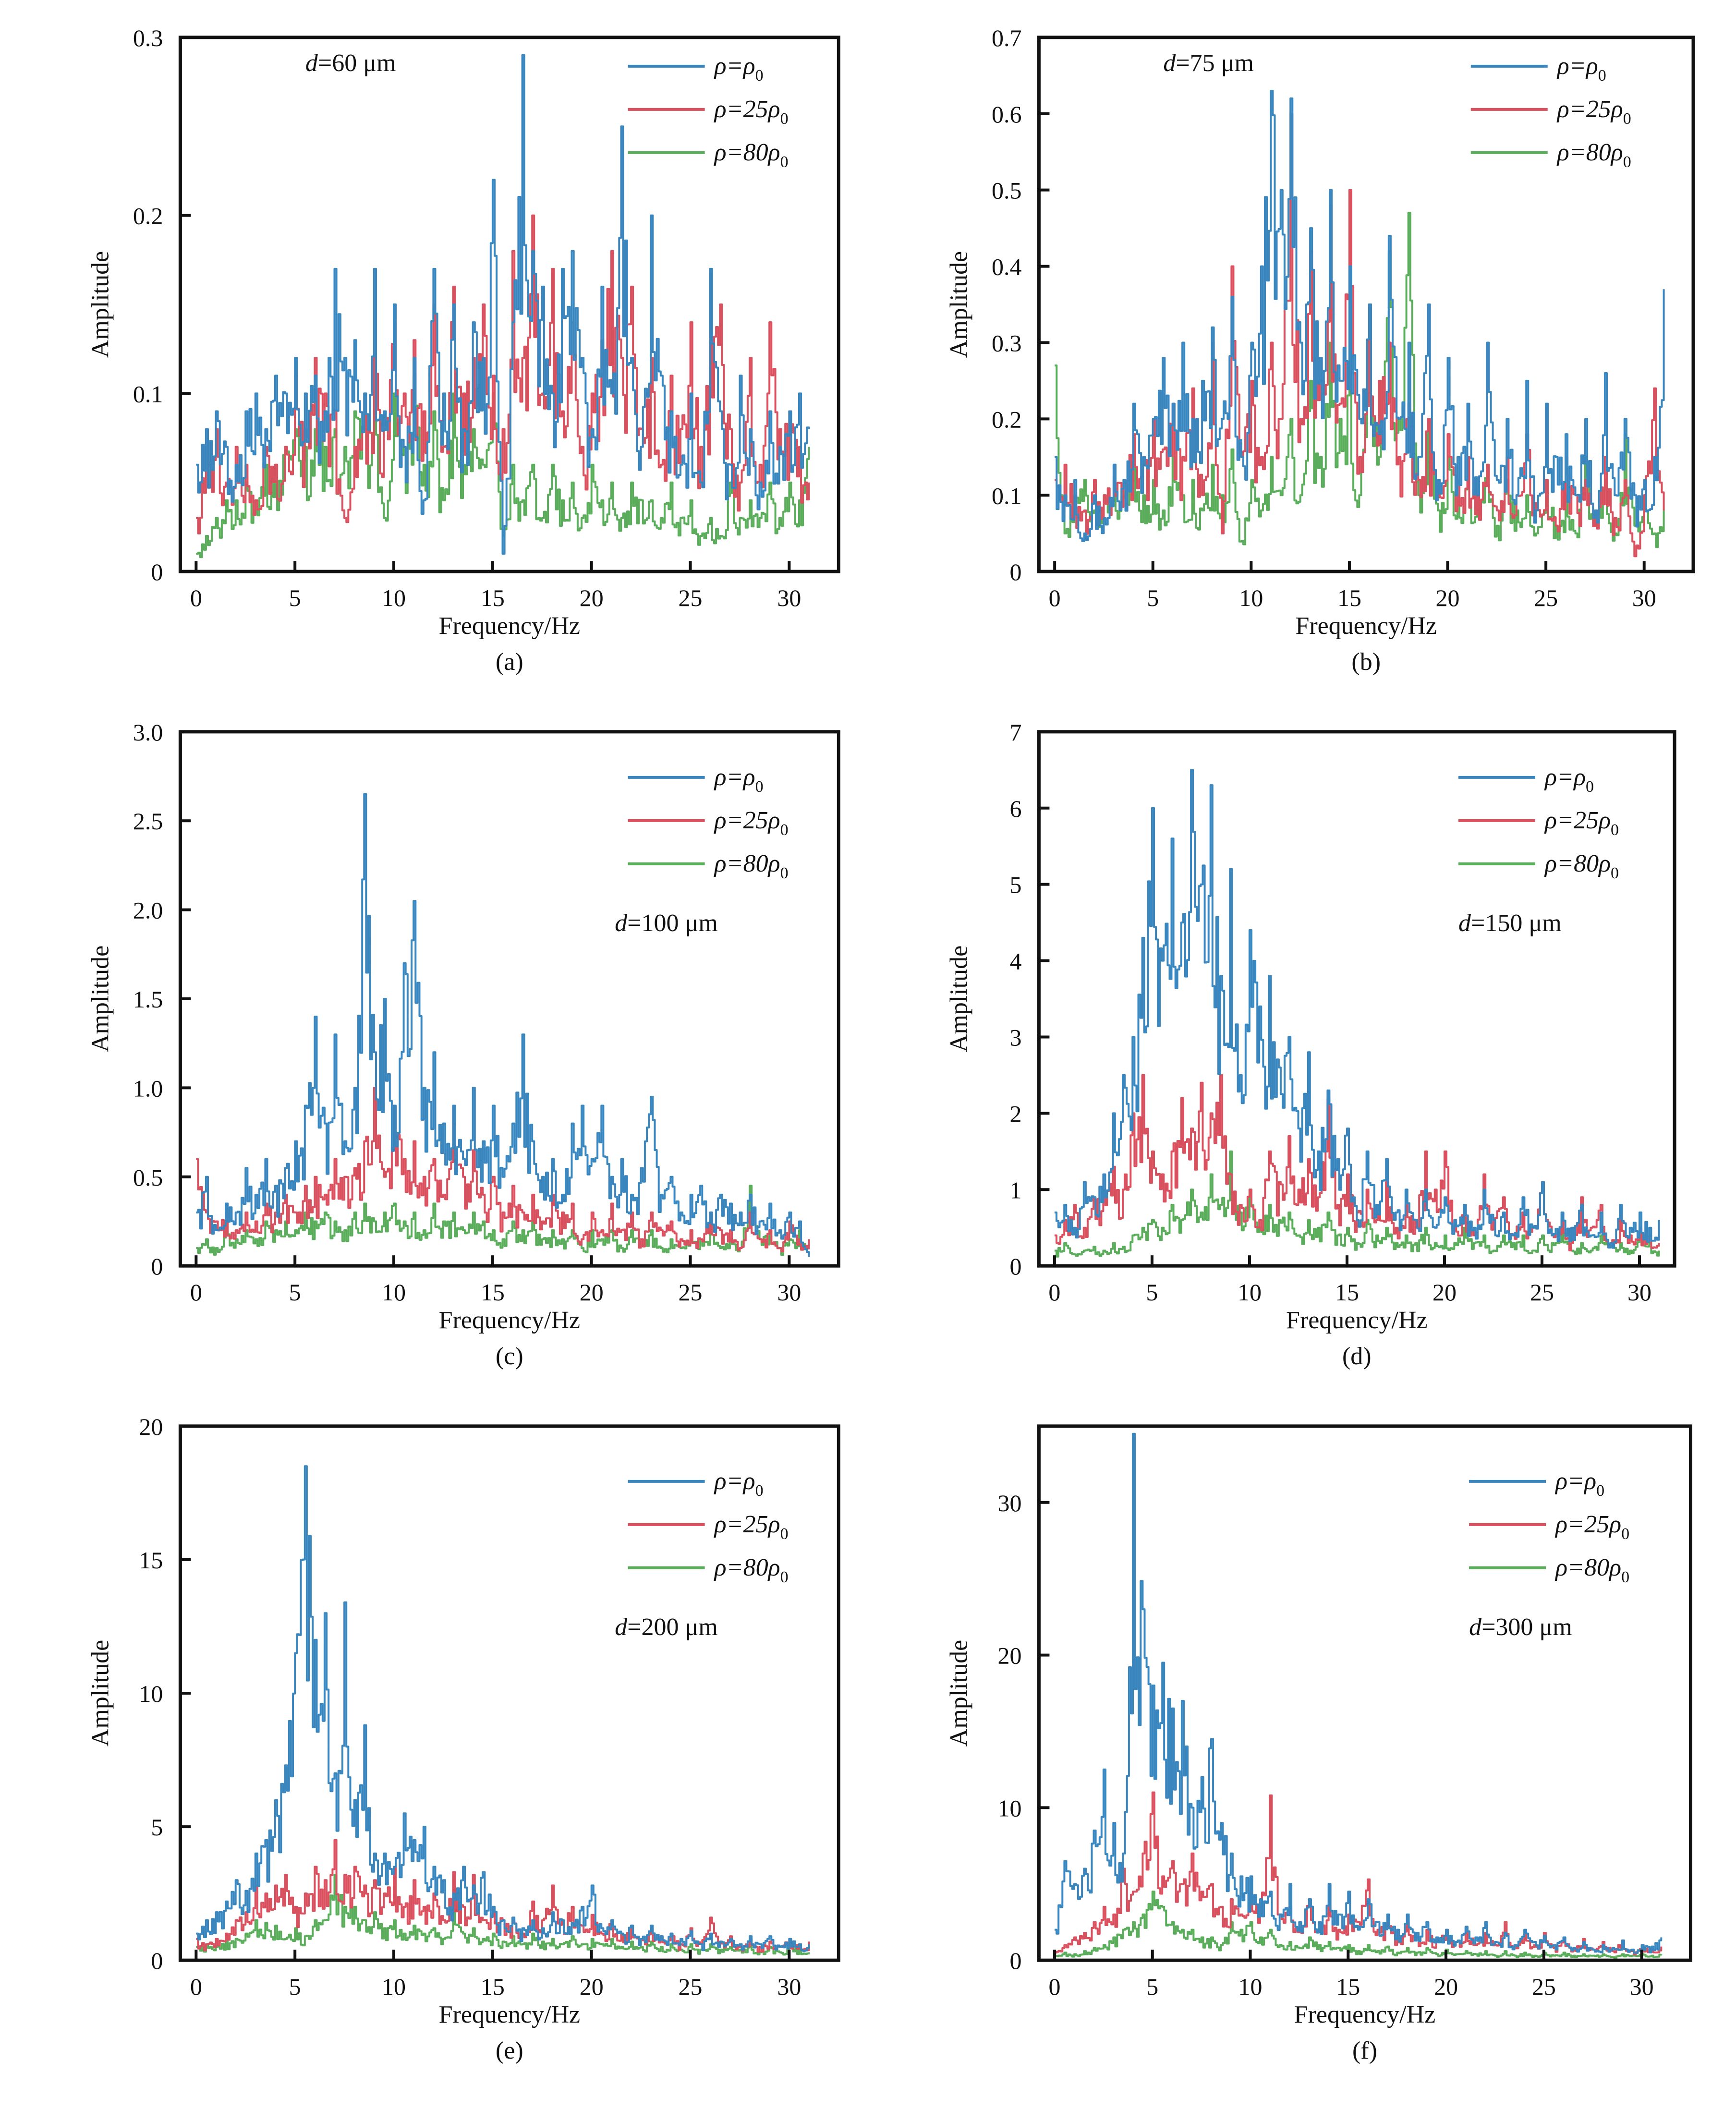 The image size is (1736, 2110). I want to click on x-tick-label-c: 30, so click(789, 1292).